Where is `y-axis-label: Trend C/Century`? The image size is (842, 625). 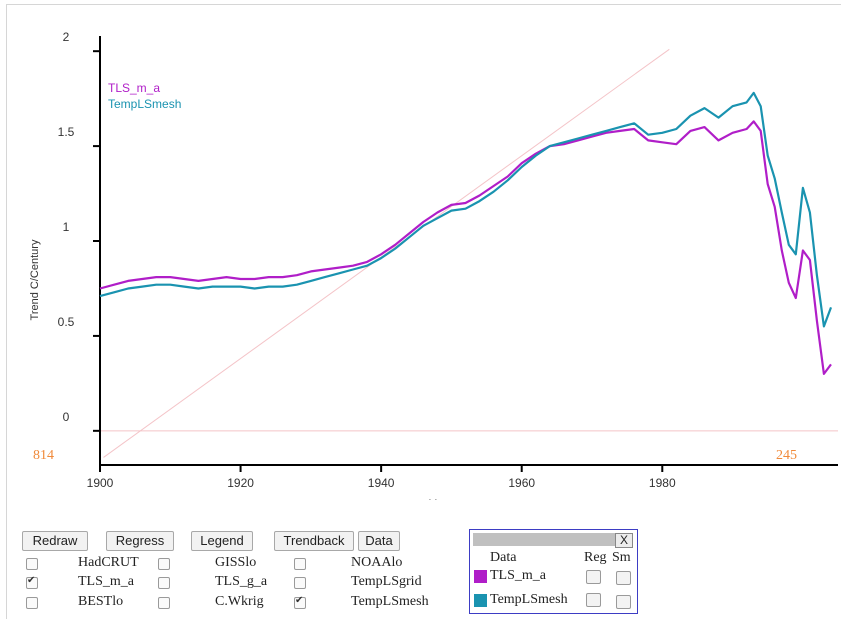 y-axis-label: Trend C/Century is located at coordinates (35, 279).